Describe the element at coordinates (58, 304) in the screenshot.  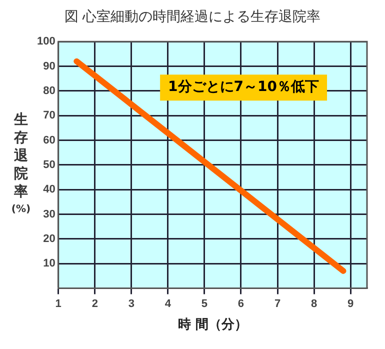
I see `x-tick-label: 1` at that location.